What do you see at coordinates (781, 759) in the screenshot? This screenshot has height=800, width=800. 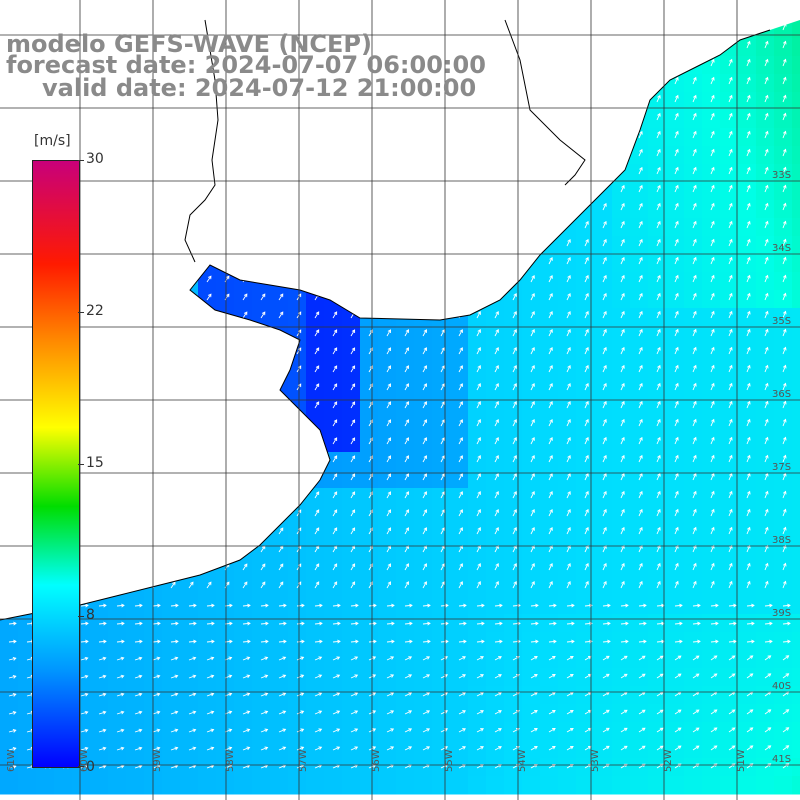 I see `lat-label: 41S` at bounding box center [781, 759].